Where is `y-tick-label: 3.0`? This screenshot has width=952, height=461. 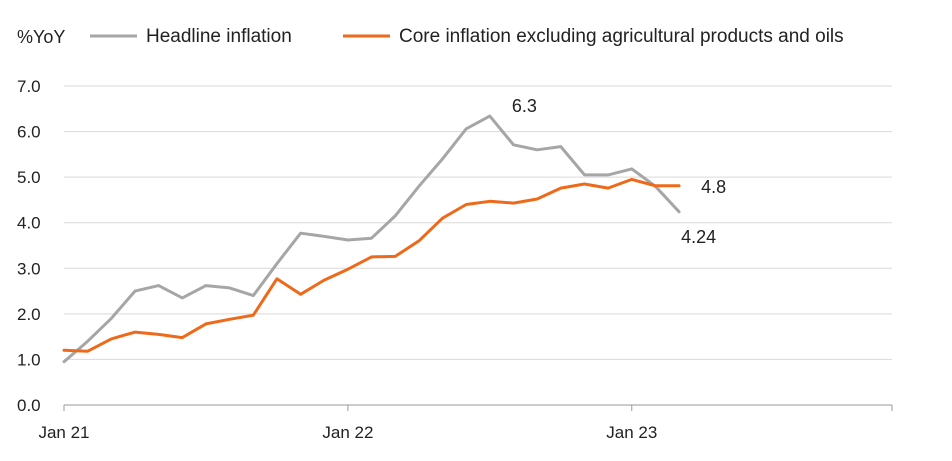 y-tick-label: 3.0 is located at coordinates (29, 268).